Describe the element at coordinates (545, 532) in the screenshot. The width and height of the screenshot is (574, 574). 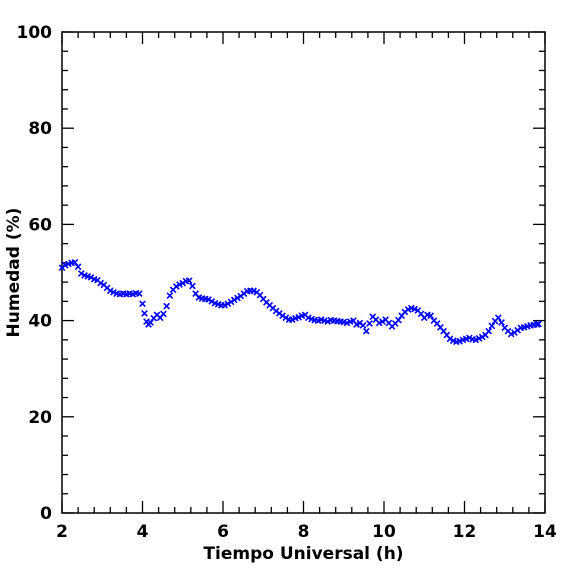
I see `x-tick-label: 14` at that location.